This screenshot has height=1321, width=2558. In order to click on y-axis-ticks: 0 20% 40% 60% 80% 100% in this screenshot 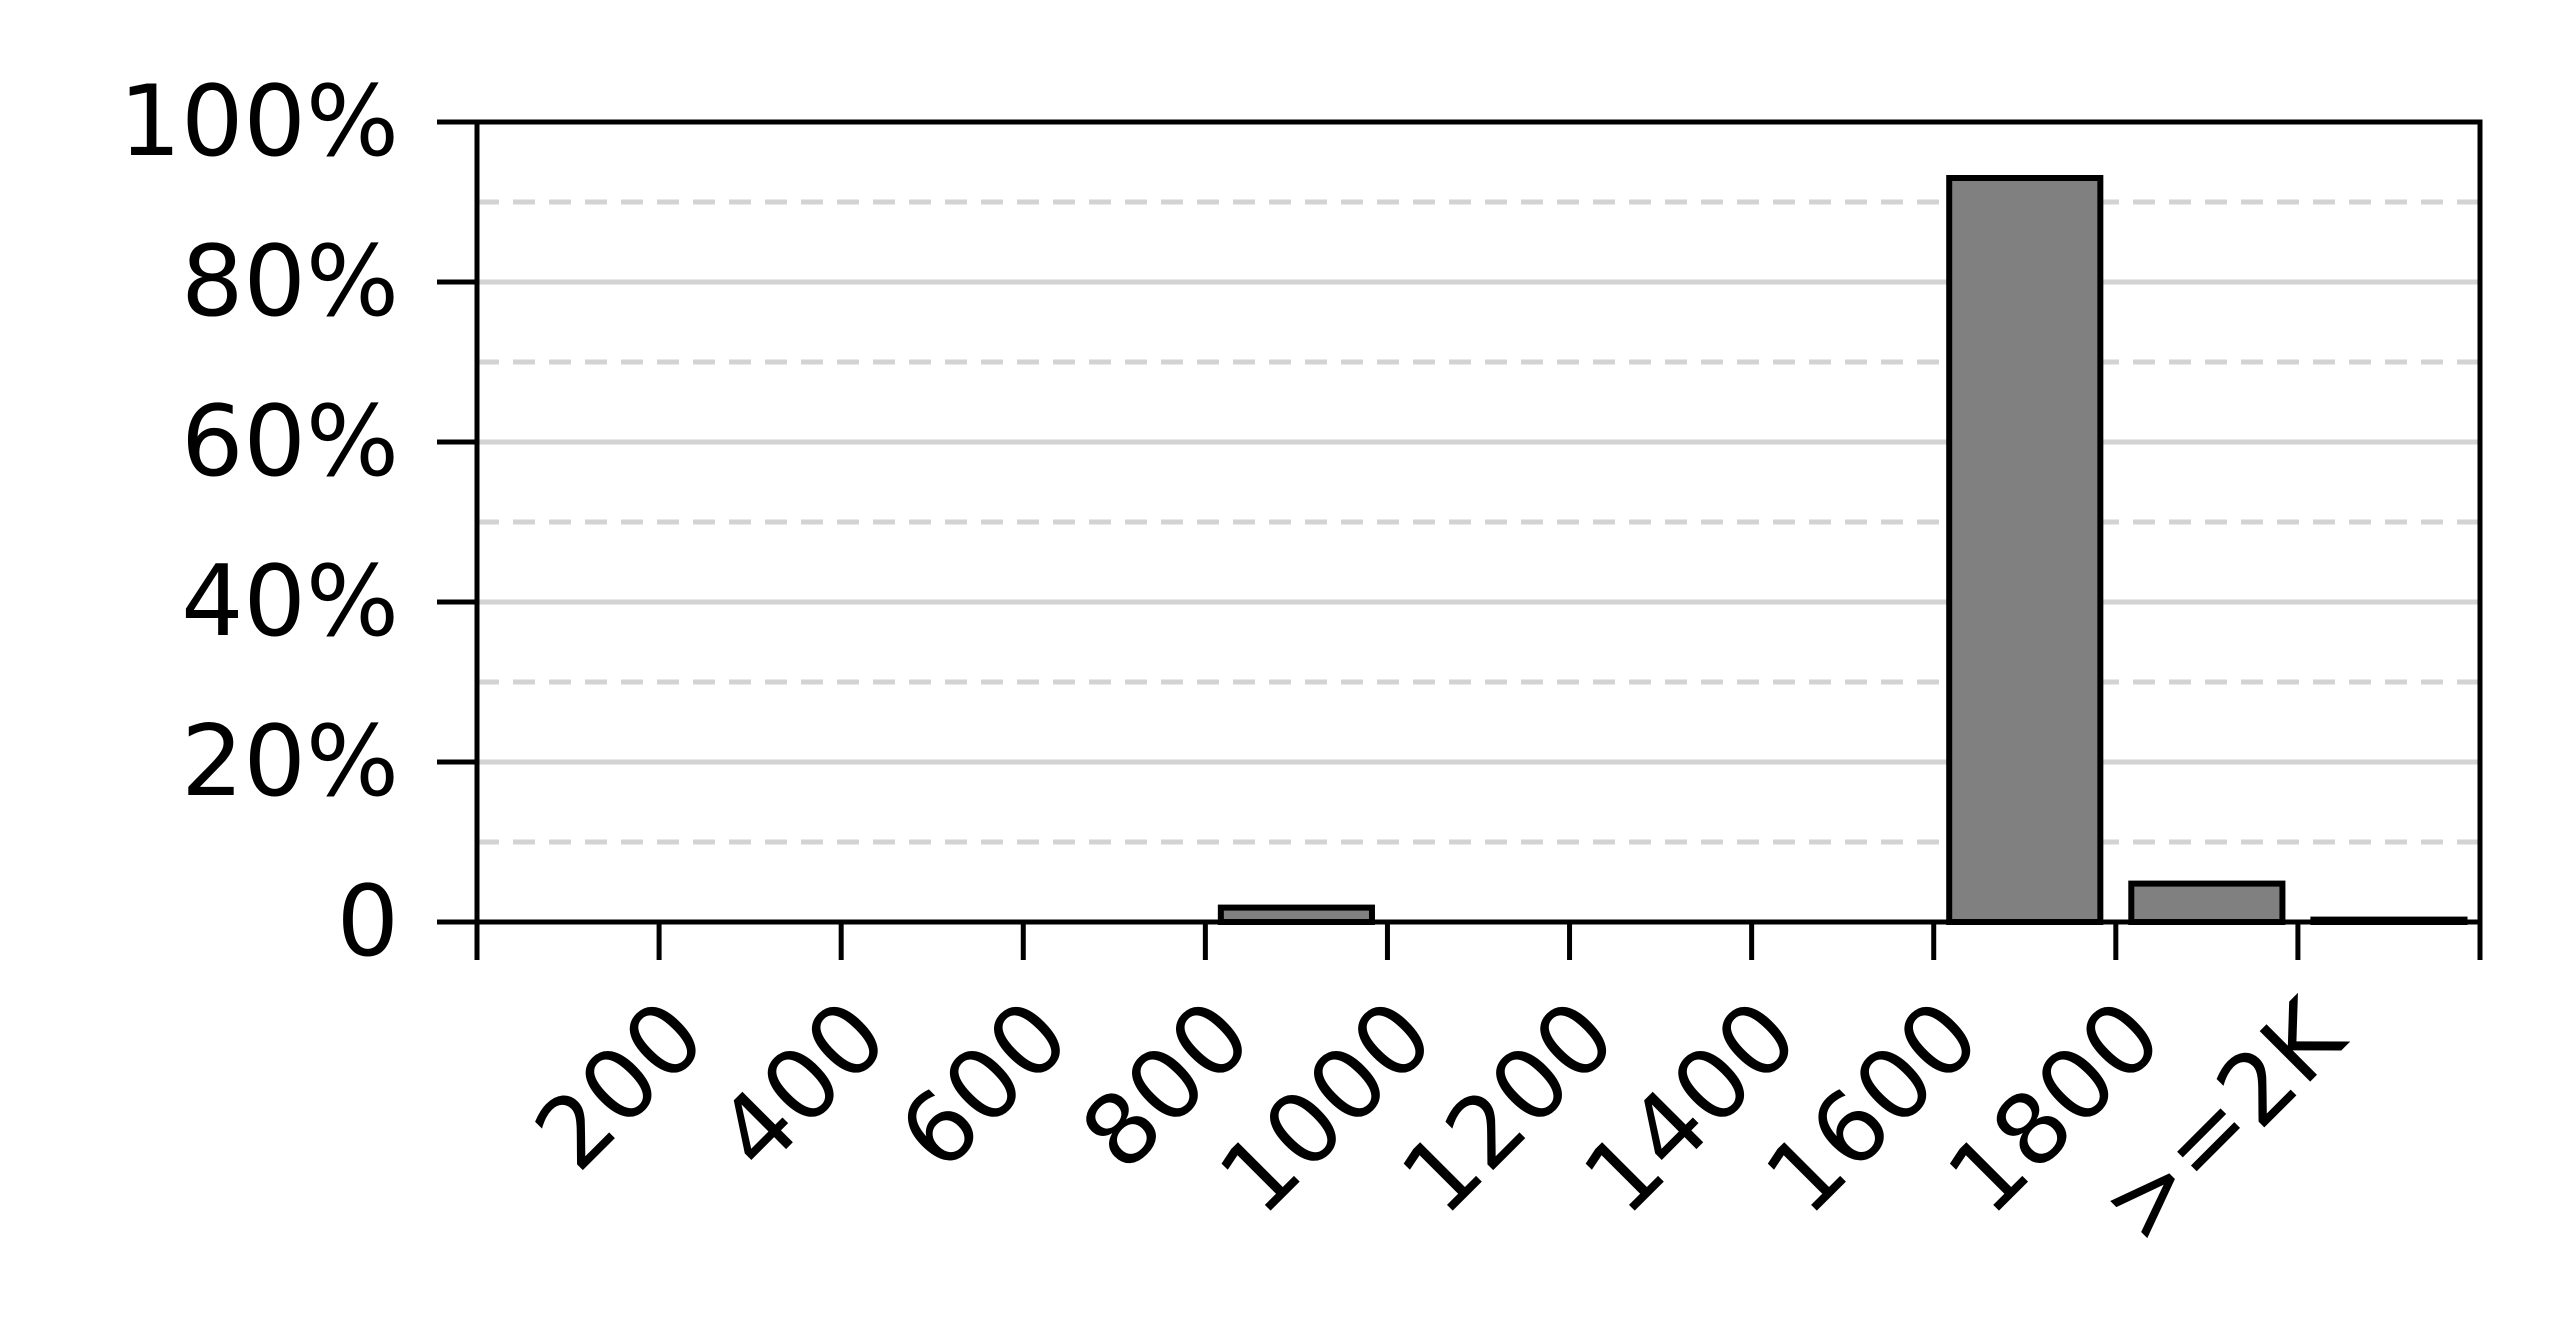, I will do `click(298, 522)`.